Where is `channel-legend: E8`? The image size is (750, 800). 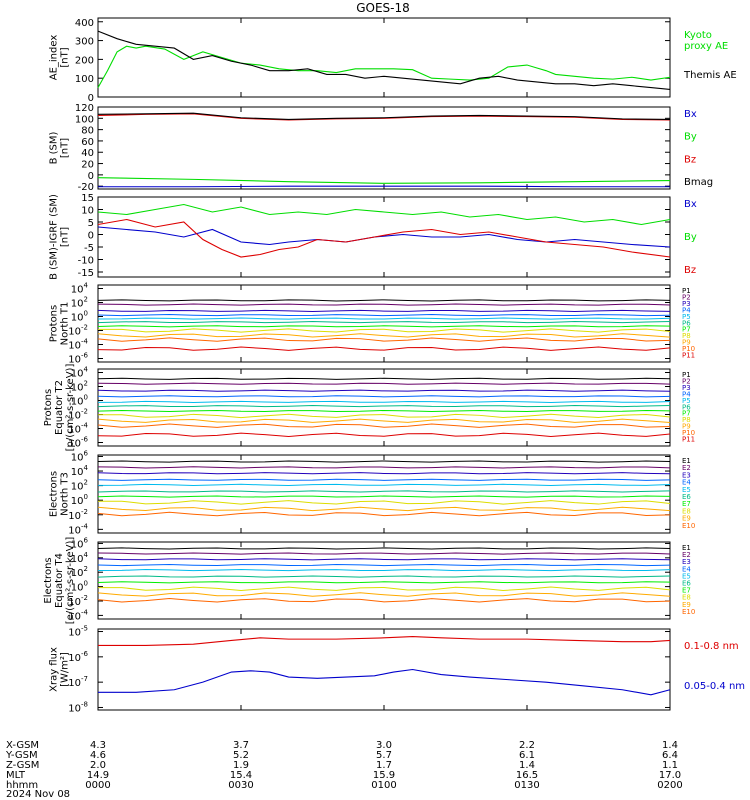 channel-legend: E8 is located at coordinates (686, 598).